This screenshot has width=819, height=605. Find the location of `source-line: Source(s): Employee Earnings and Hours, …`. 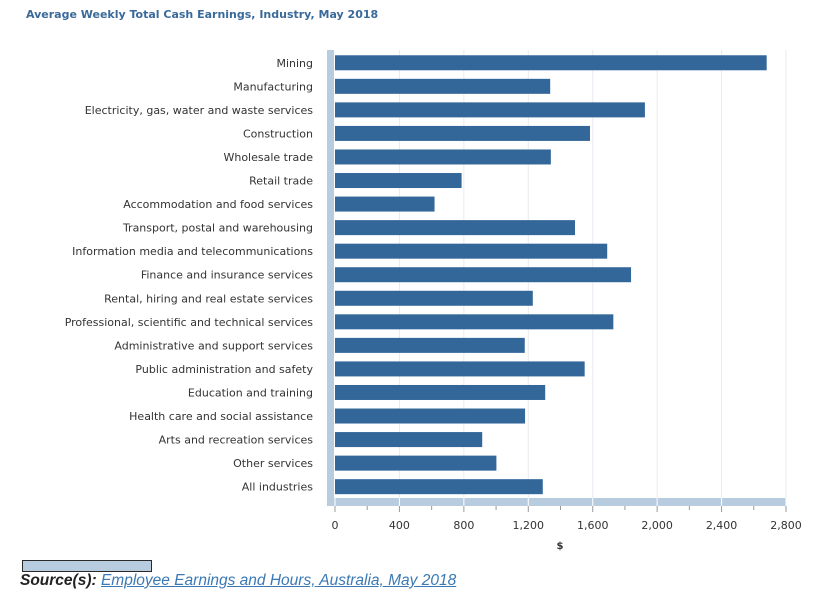

source-line: Source(s): Employee Earnings and Hours, … is located at coordinates (238, 581).